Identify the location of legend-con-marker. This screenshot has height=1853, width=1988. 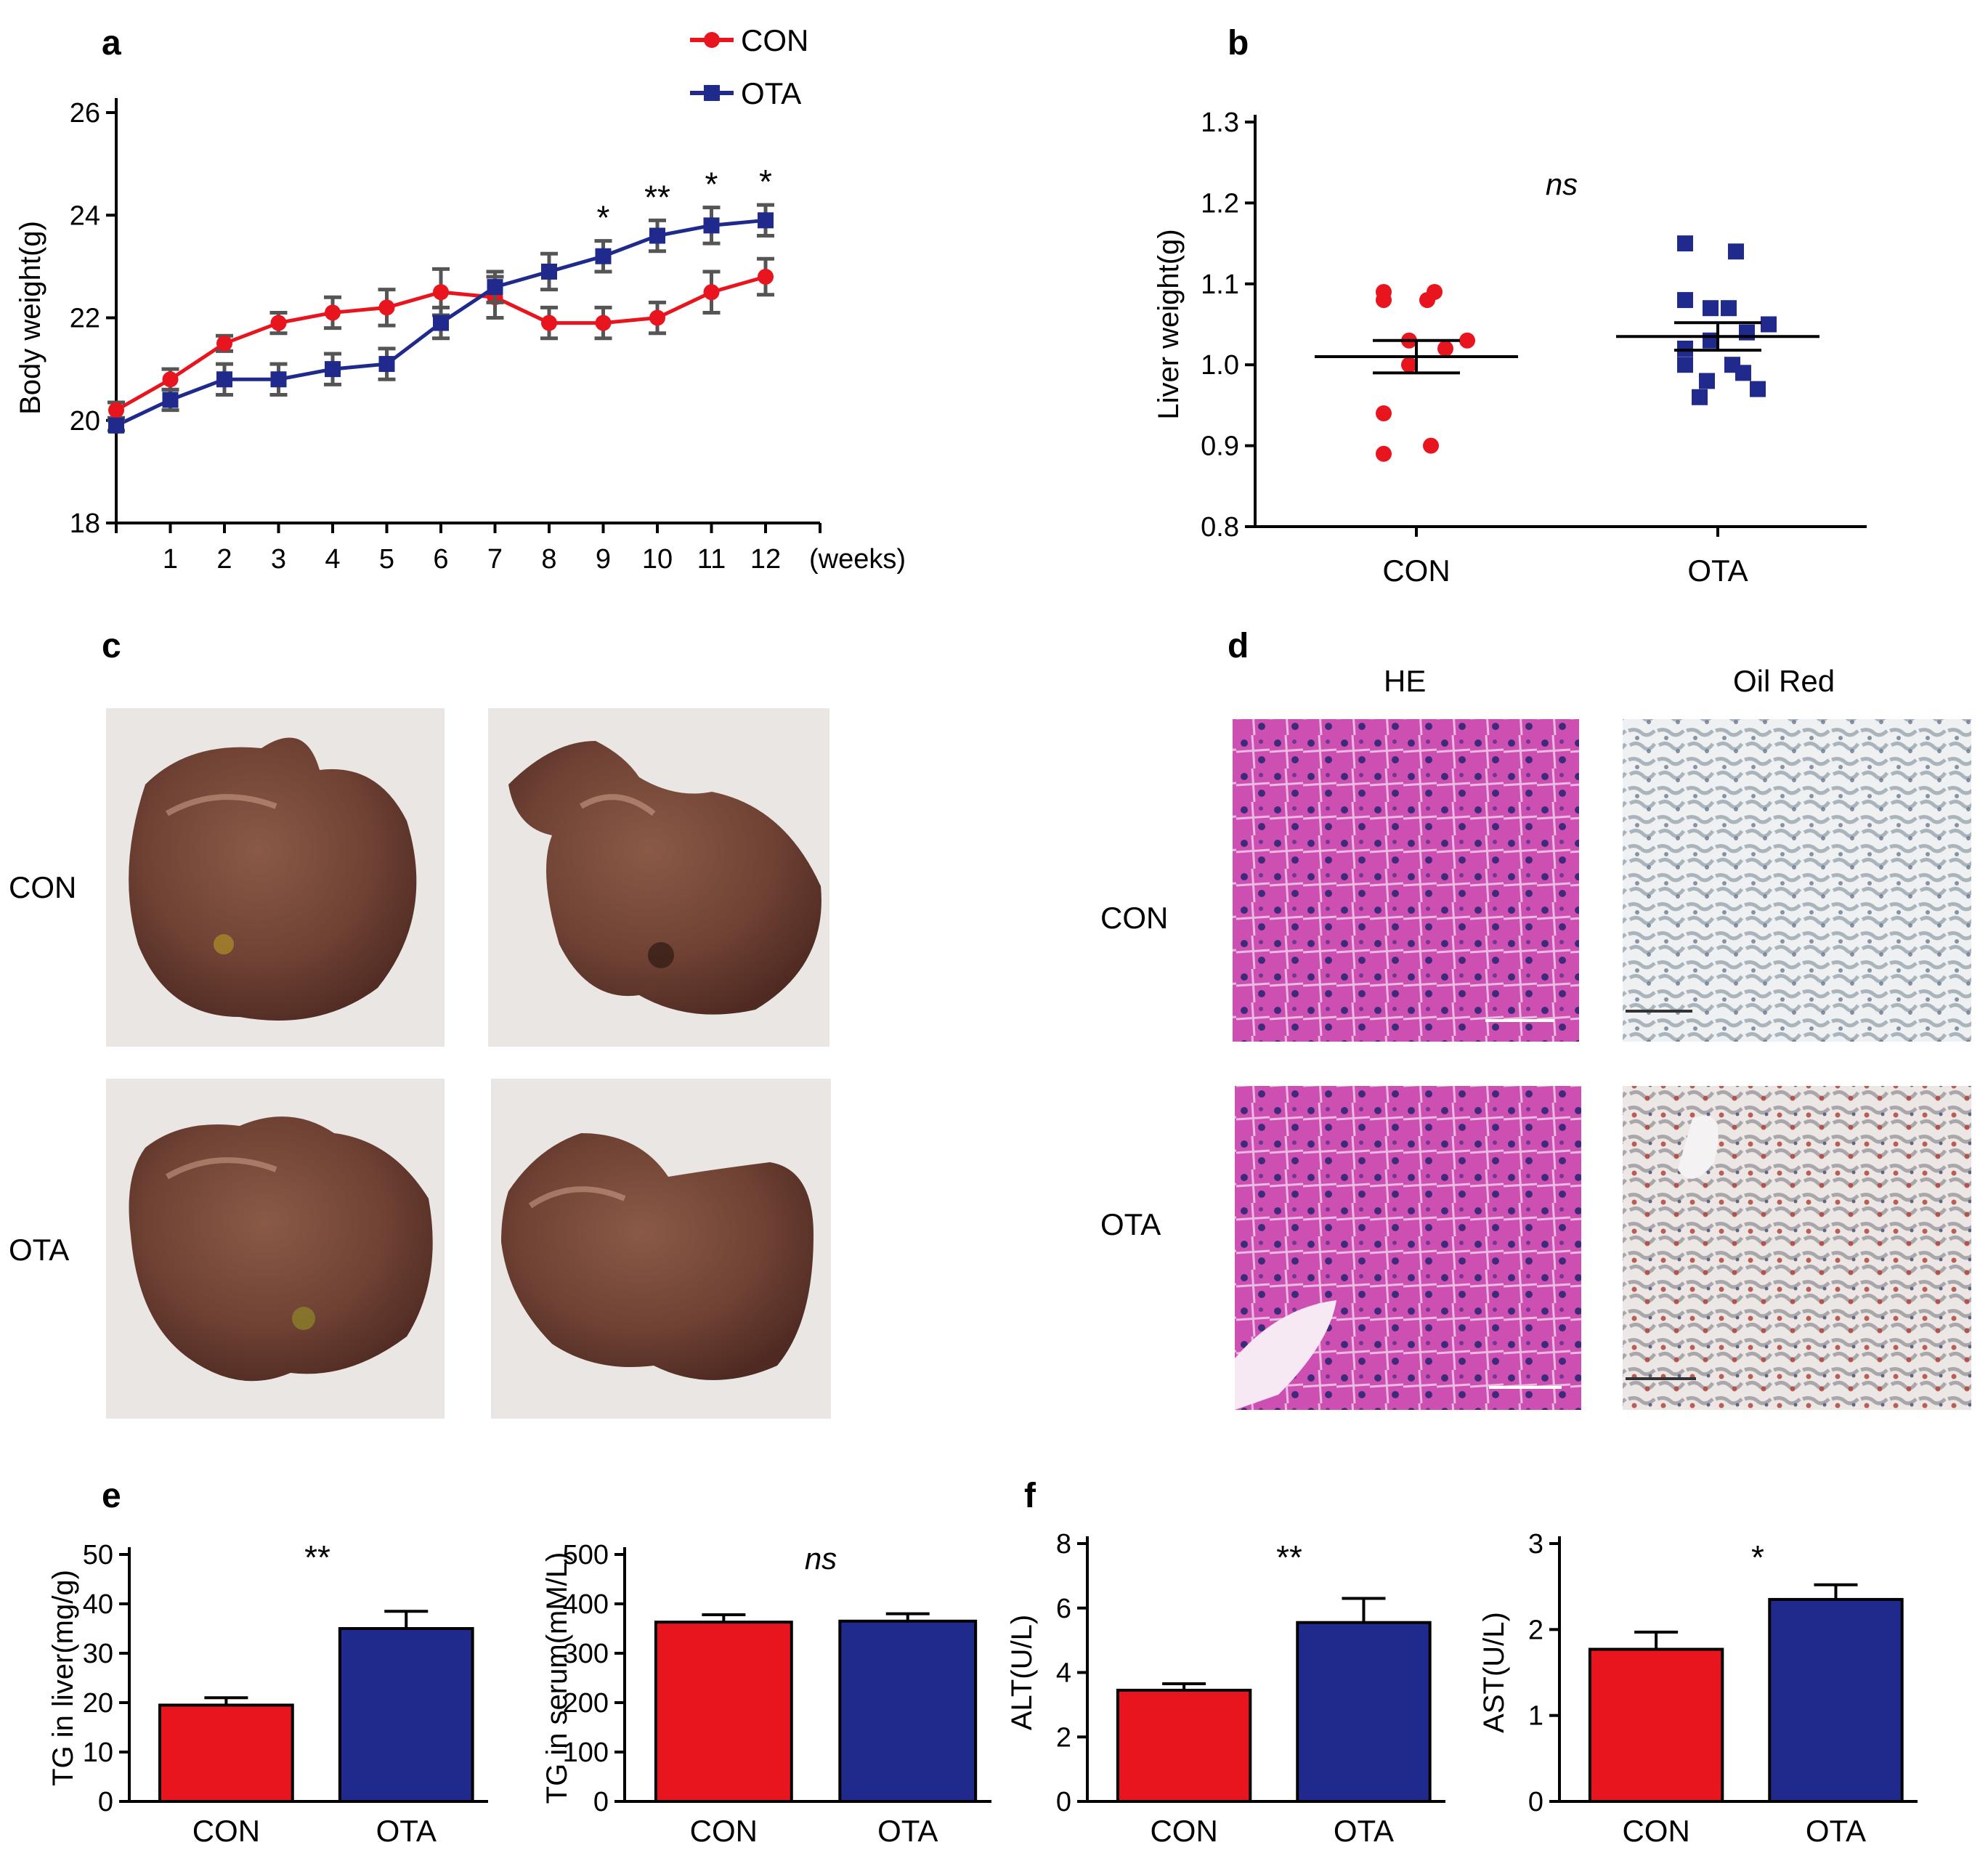
(712, 40).